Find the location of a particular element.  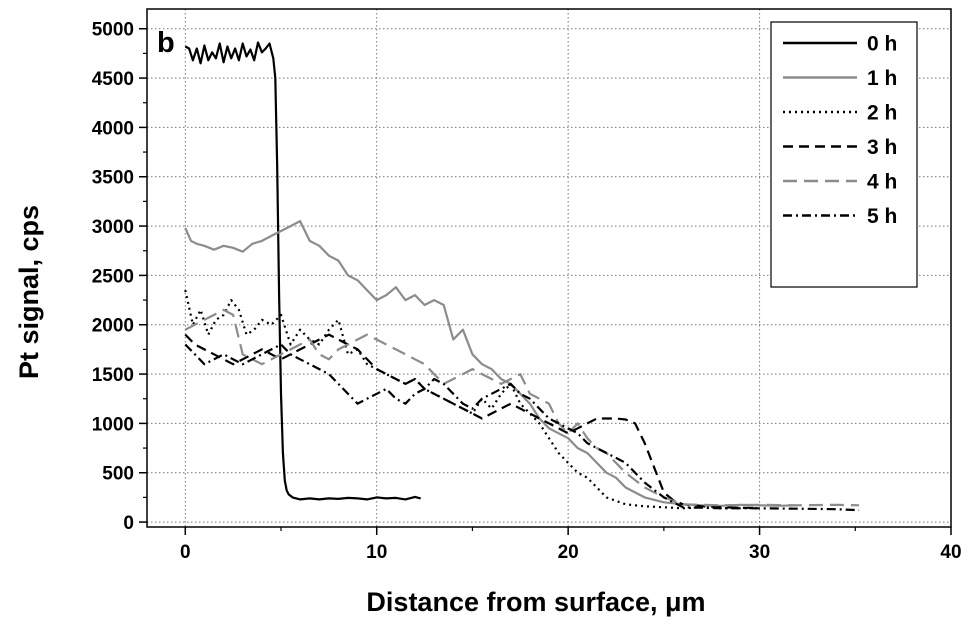

y-tick-label: 5000 is located at coordinates (113, 30).